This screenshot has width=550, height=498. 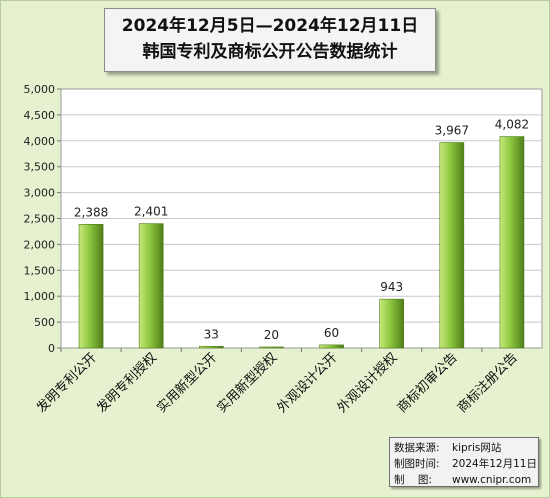 What do you see at coordinates (40, 193) in the screenshot?
I see `y-tick-label: 3,000` at bounding box center [40, 193].